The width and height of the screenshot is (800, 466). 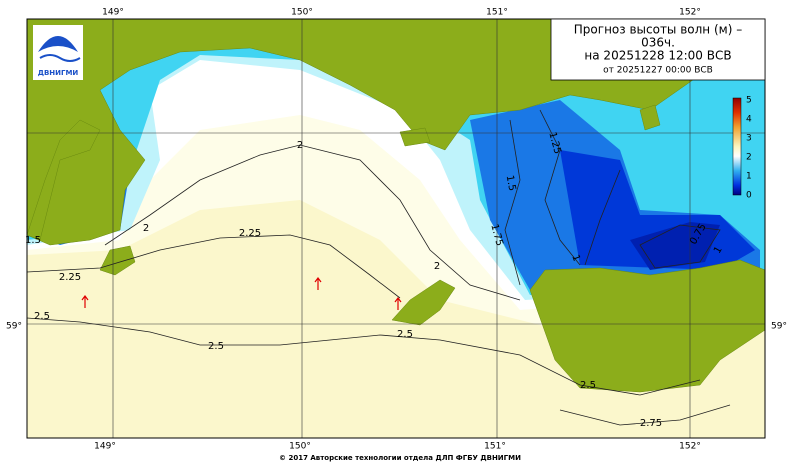 I want to click on colorbar-tick: 3, so click(x=749, y=139).